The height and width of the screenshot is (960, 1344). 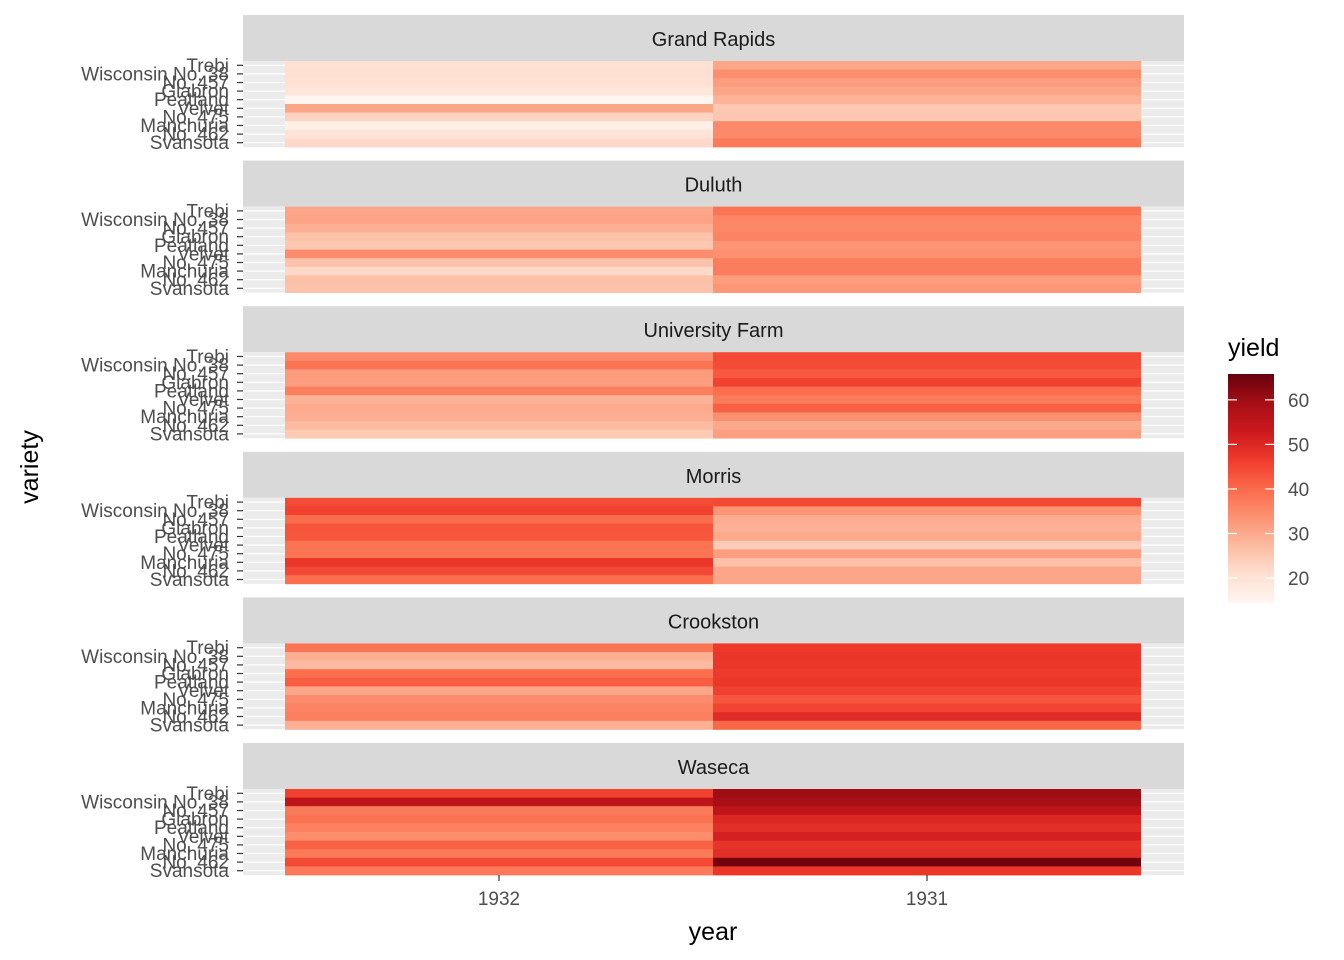 What do you see at coordinates (927, 899) in the screenshot?
I see `x-tick-label: 1931` at bounding box center [927, 899].